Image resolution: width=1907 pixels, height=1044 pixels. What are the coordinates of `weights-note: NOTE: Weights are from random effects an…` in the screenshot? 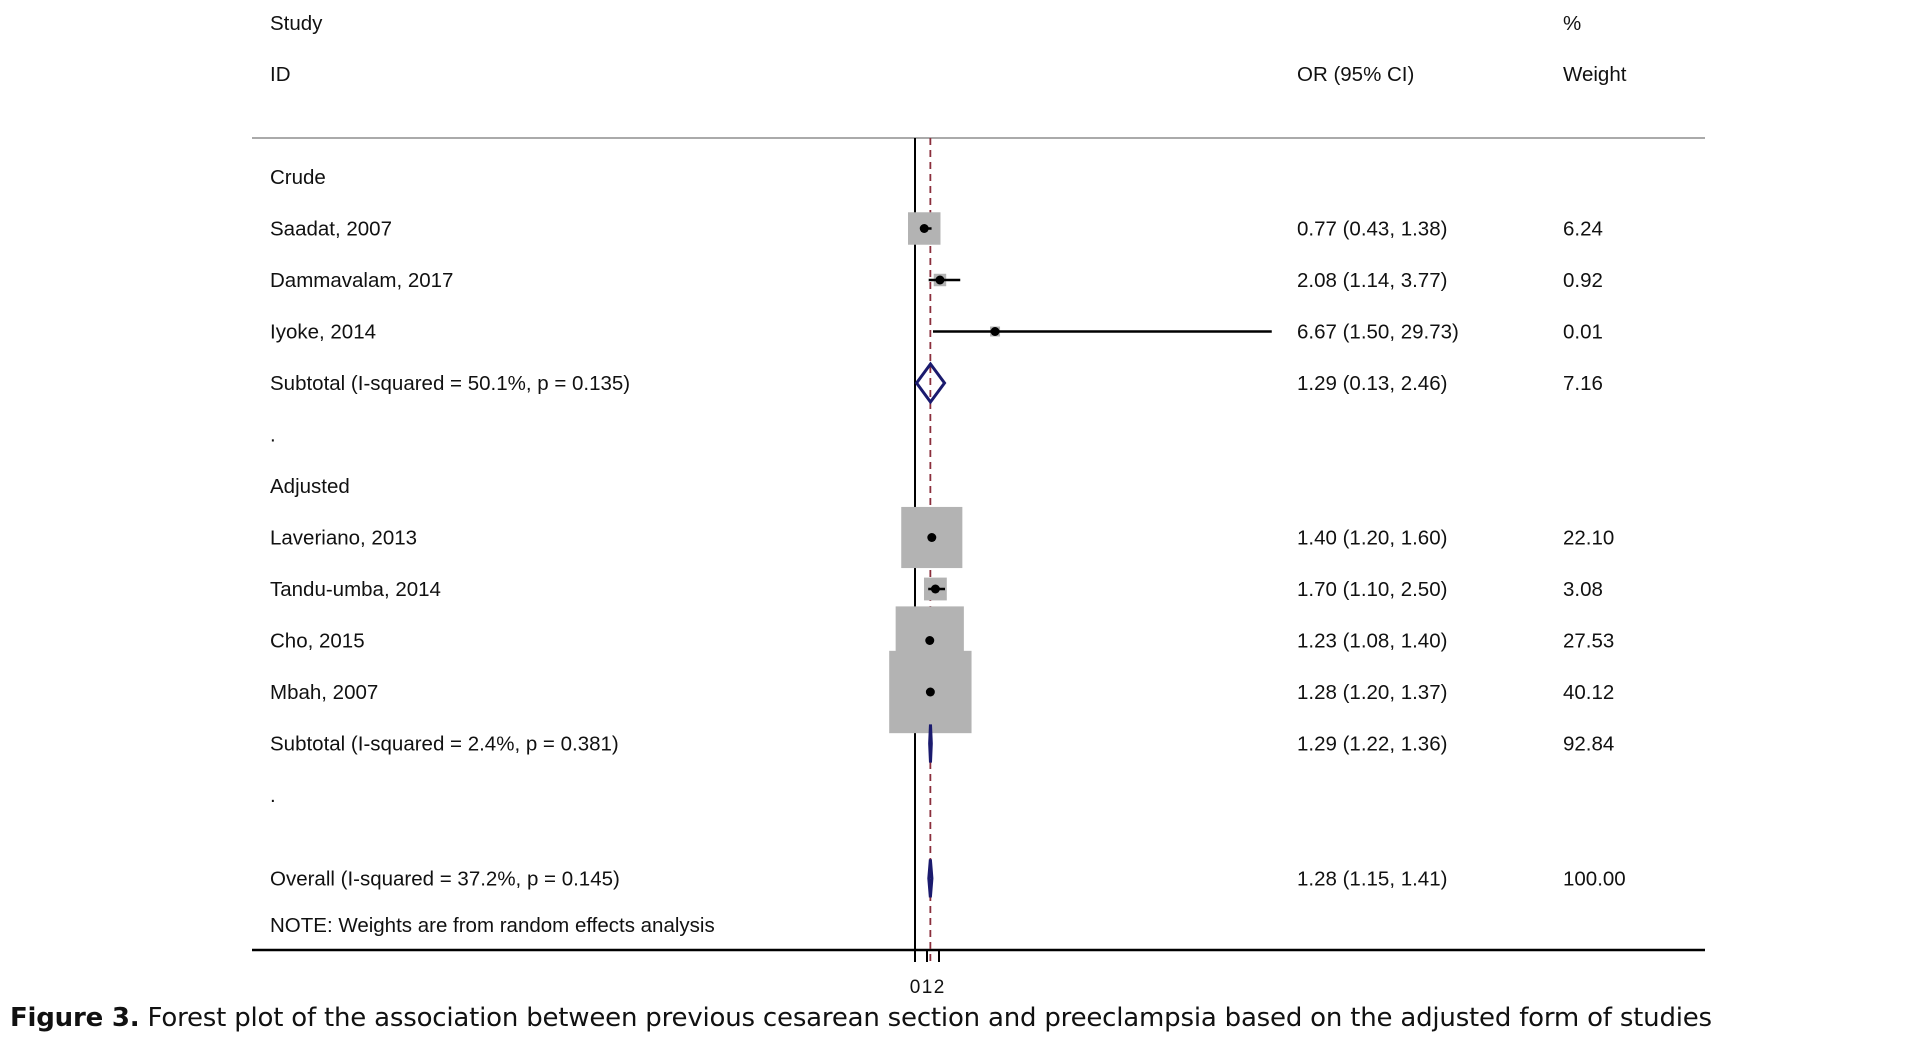 It's located at (492, 925).